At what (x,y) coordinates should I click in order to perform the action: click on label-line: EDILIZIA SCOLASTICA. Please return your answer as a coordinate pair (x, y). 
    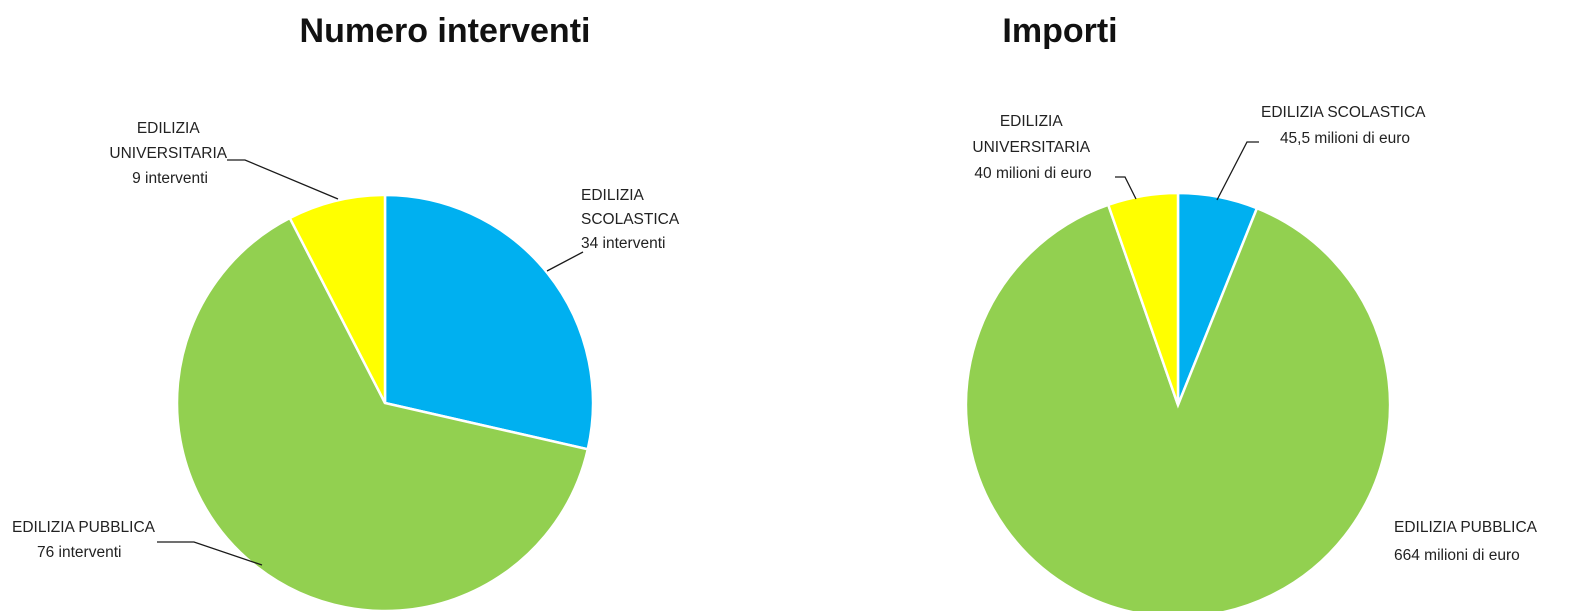
    Looking at the image, I should click on (1343, 112).